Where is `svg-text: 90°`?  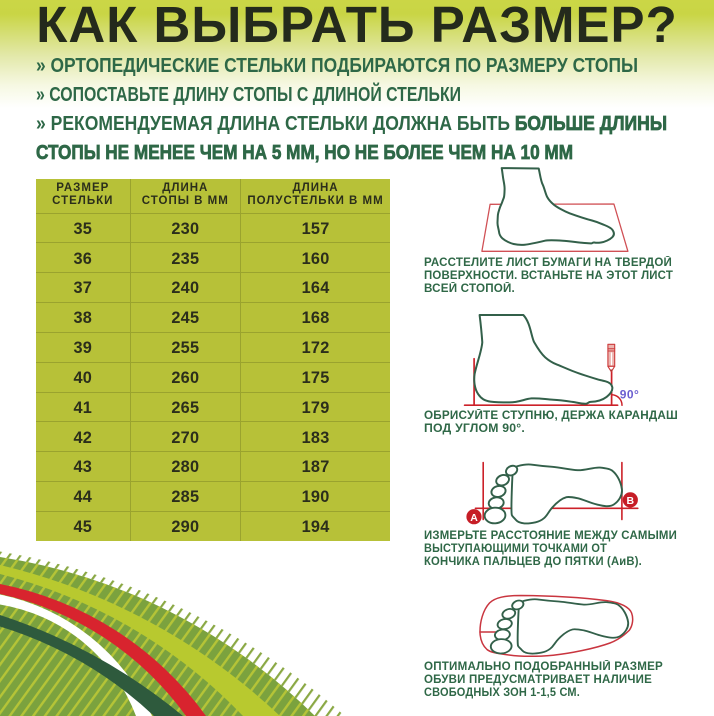
svg-text: 90° is located at coordinates (629, 395).